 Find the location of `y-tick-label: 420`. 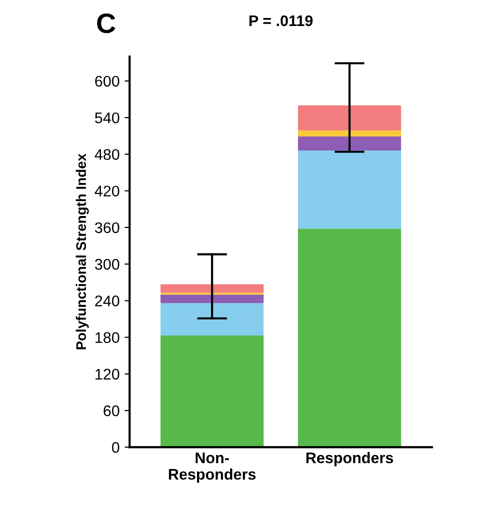

y-tick-label: 420 is located at coordinates (107, 191).